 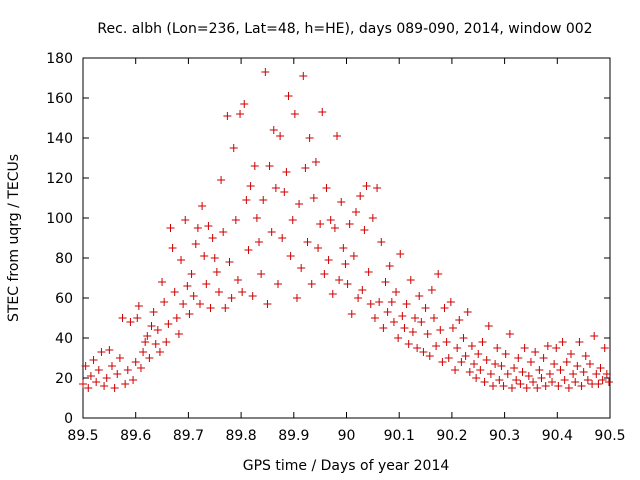 I want to click on y-tick-label: 140, so click(x=59, y=139).